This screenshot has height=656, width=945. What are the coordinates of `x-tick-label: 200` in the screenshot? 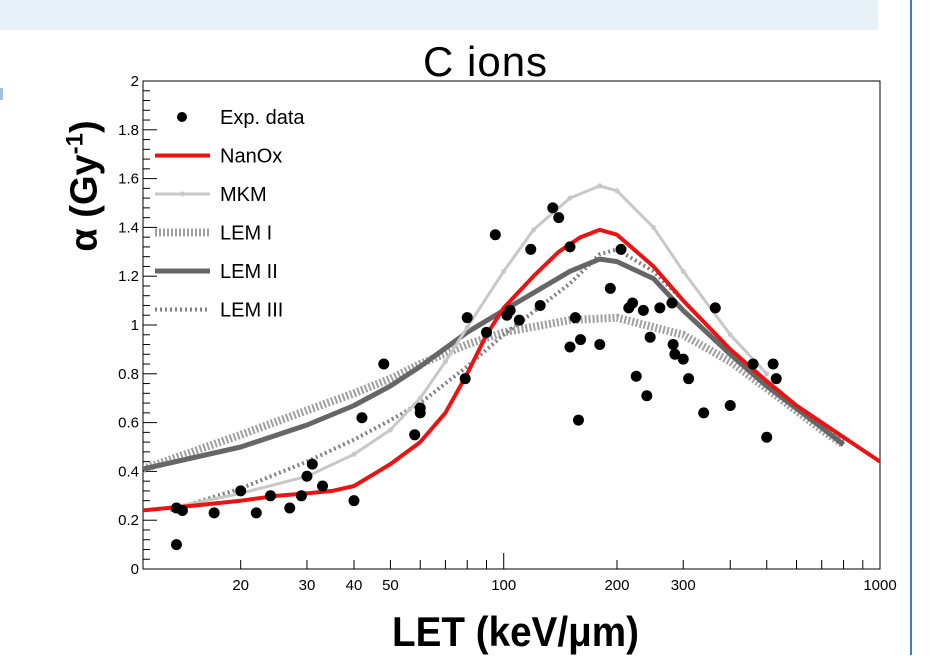 It's located at (616, 585).